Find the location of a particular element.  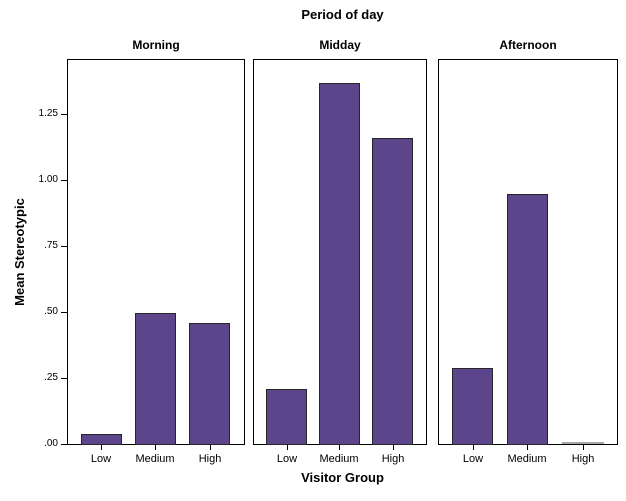

x-tick-mark-morning-high is located at coordinates (210, 447).